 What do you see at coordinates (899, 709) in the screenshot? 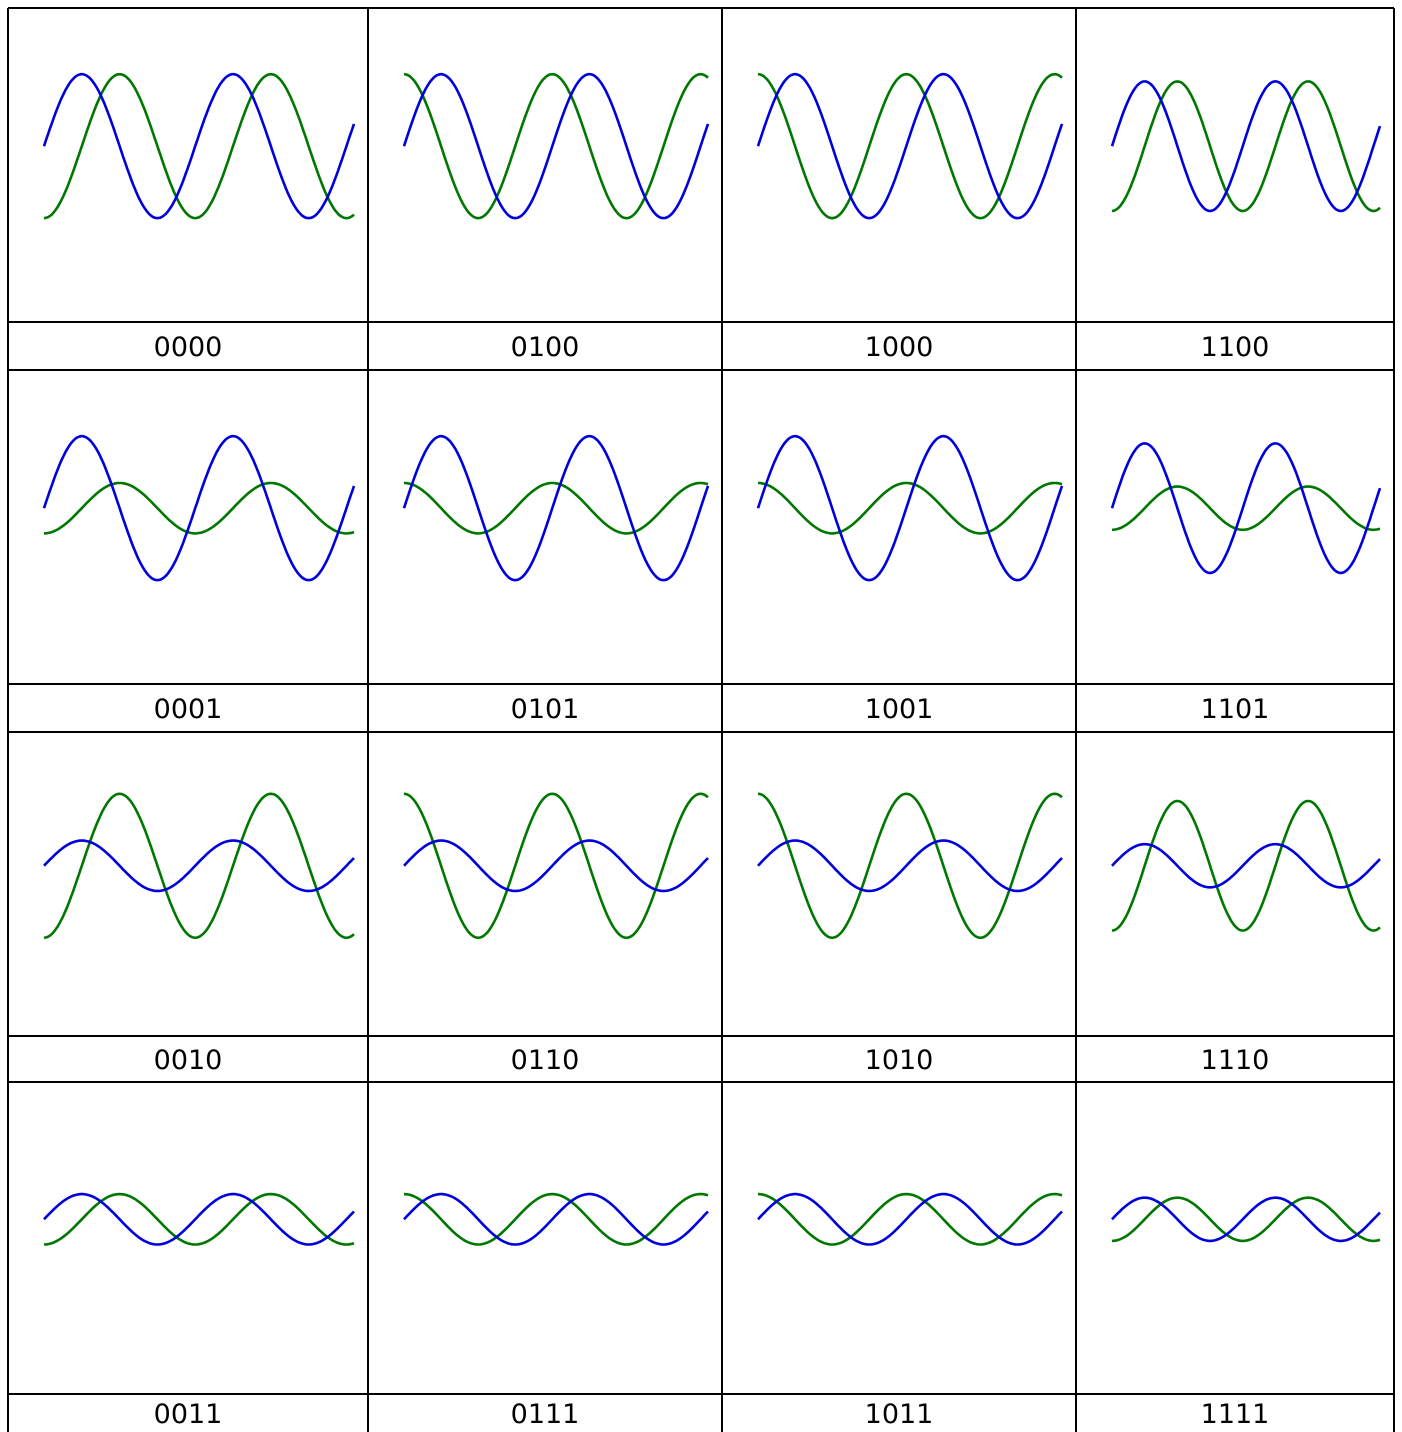
I see `panel-label: 1001` at bounding box center [899, 709].